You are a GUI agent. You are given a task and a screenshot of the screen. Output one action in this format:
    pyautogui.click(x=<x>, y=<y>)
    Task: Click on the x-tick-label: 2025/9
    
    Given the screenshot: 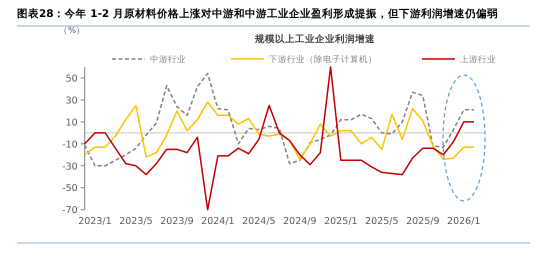 What is the action you would take?
    pyautogui.click(x=423, y=221)
    